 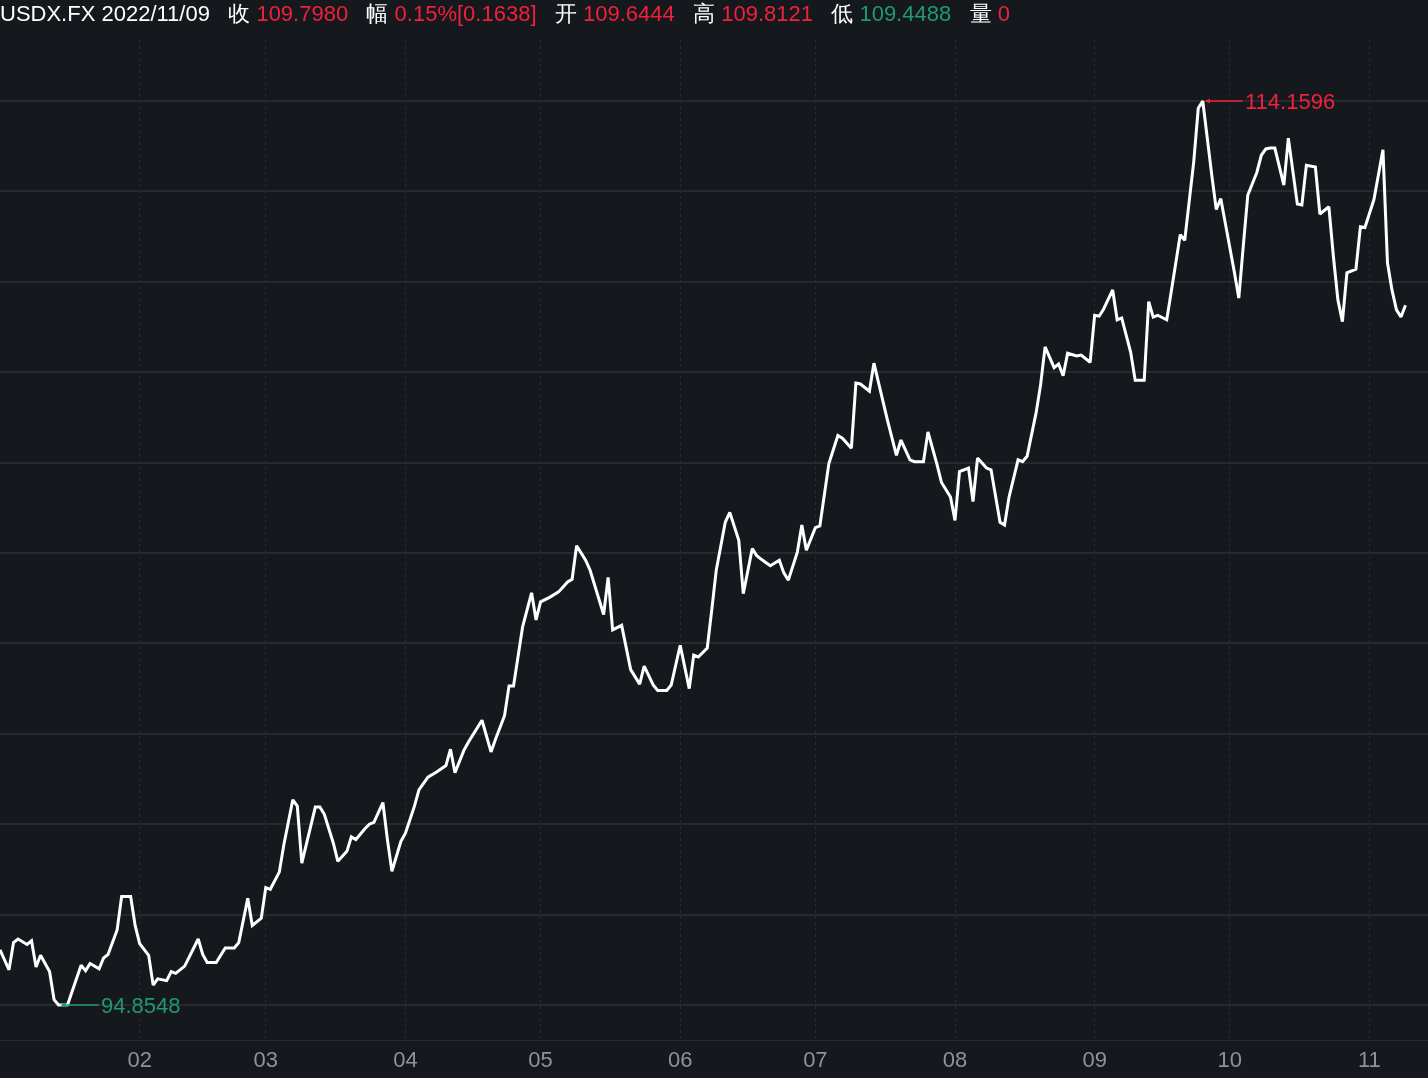 What do you see at coordinates (505, 13) in the screenshot?
I see `chart-title: USDX.FX 2022/11/09 收 109.7980 幅 0.15%[0.1638] 开 109.6444 高 109.8121 低 109.4488 量 0` at bounding box center [505, 13].